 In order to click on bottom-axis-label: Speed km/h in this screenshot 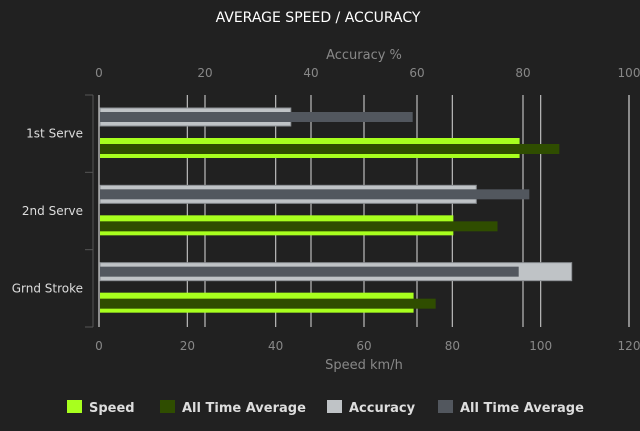, I will do `click(364, 365)`.